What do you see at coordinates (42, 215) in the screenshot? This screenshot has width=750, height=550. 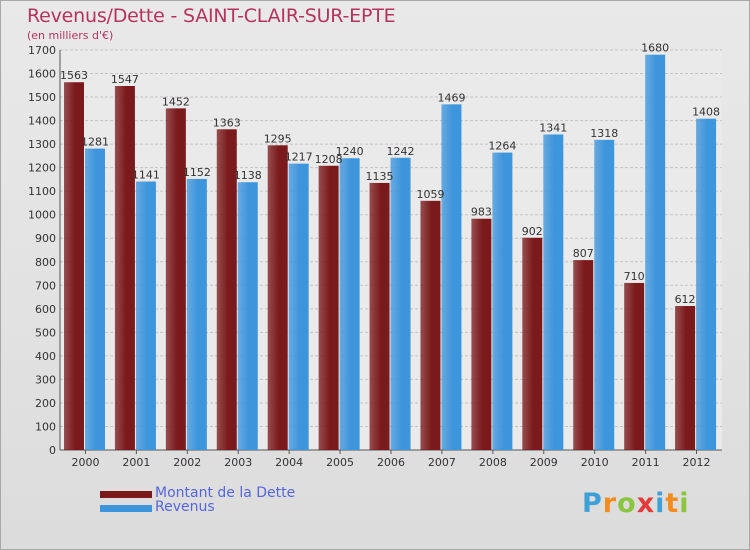 I see `y-tick-label: 1000` at bounding box center [42, 215].